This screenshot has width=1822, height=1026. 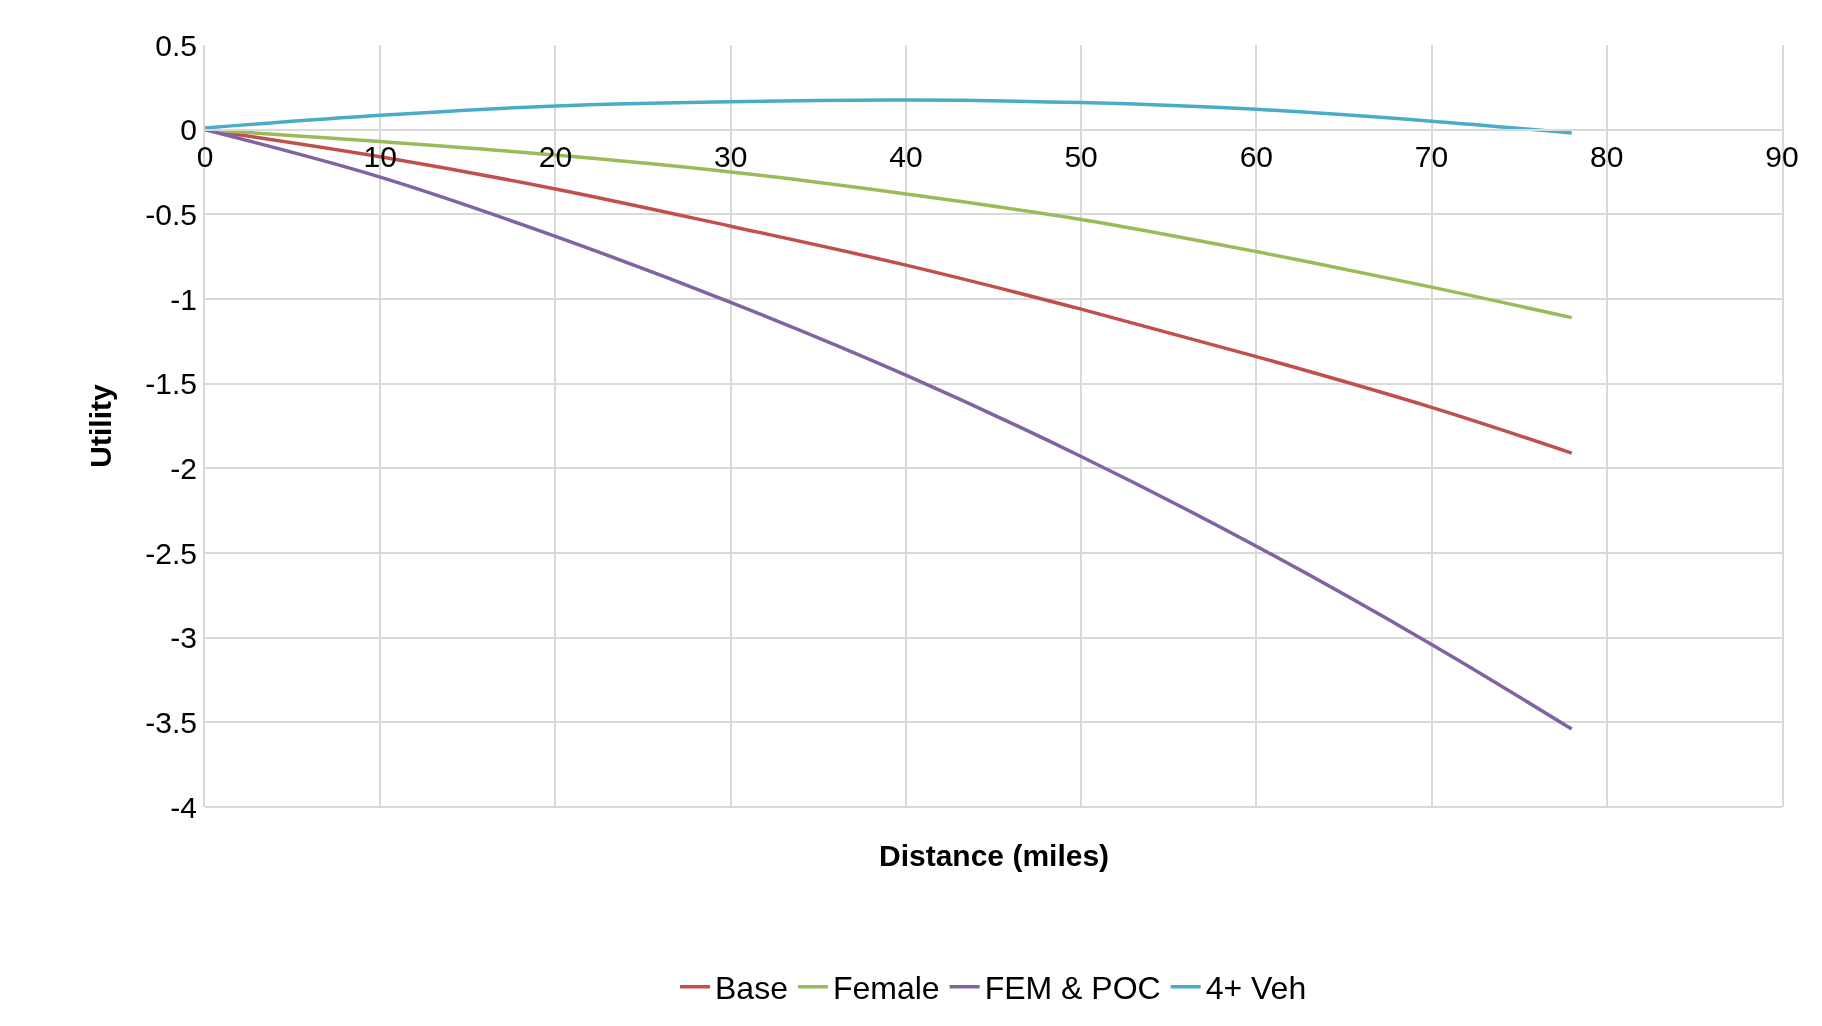 I want to click on x-tick-label: 90, so click(x=1782, y=156).